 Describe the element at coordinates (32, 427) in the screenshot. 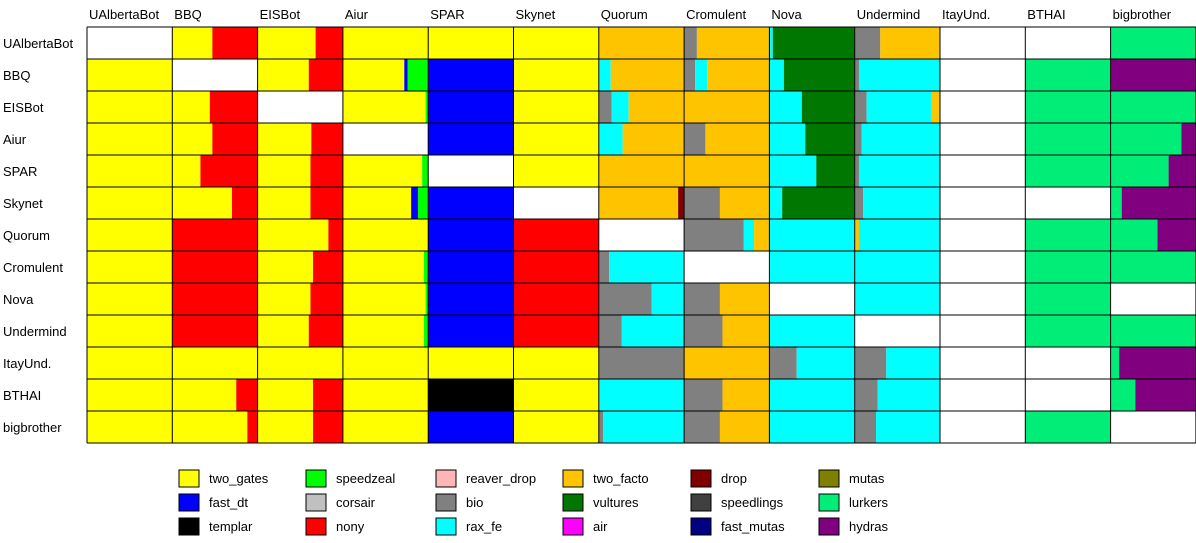

I see `row-label: bigbrother` at that location.